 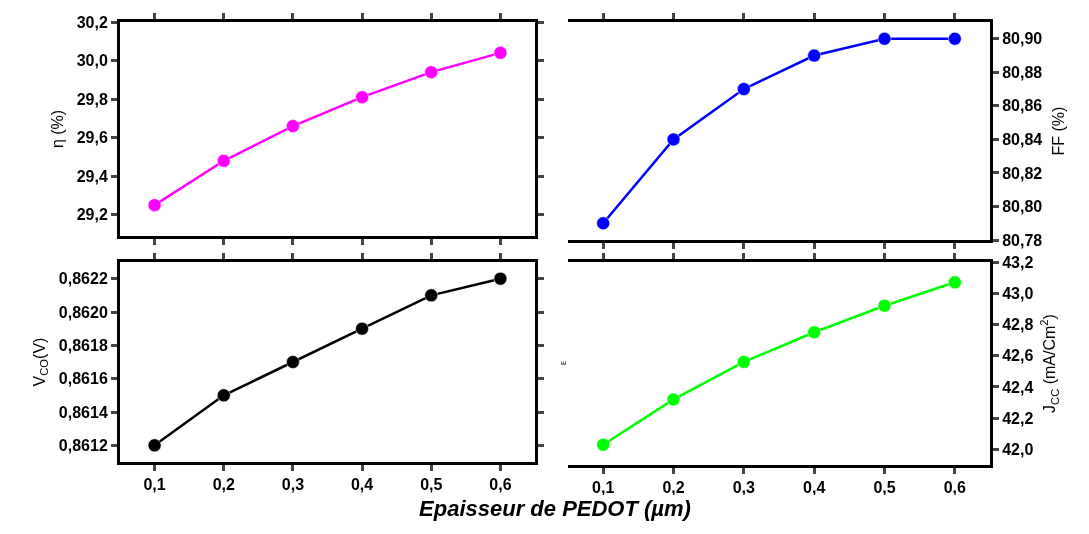 I want to click on y2-tick-label: 42,4, so click(x=1018, y=387).